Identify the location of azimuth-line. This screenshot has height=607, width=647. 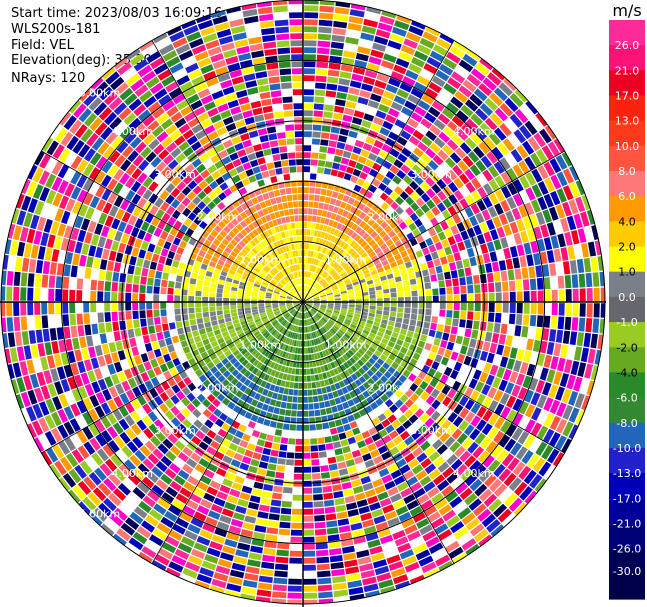
(172, 377).